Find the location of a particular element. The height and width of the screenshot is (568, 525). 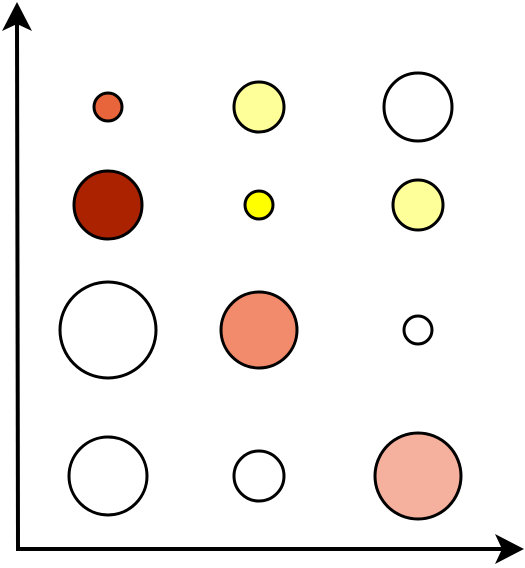

bubble-r1-c2 is located at coordinates (259, 107).